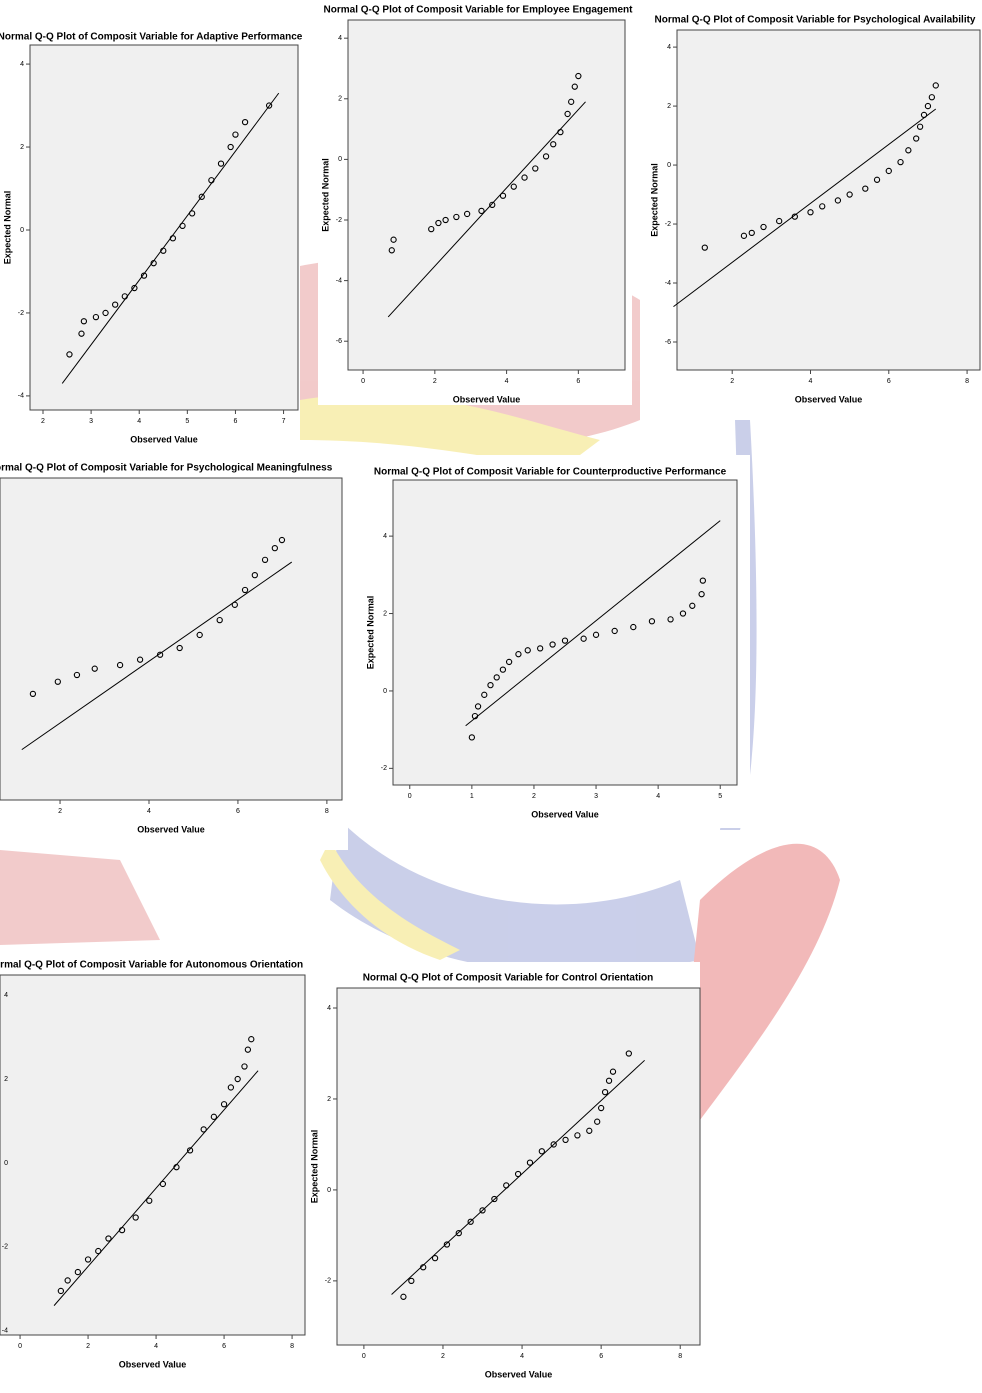 This screenshot has height=1393, width=982. What do you see at coordinates (187, 421) in the screenshot?
I see `x-tick-label: 5` at bounding box center [187, 421].